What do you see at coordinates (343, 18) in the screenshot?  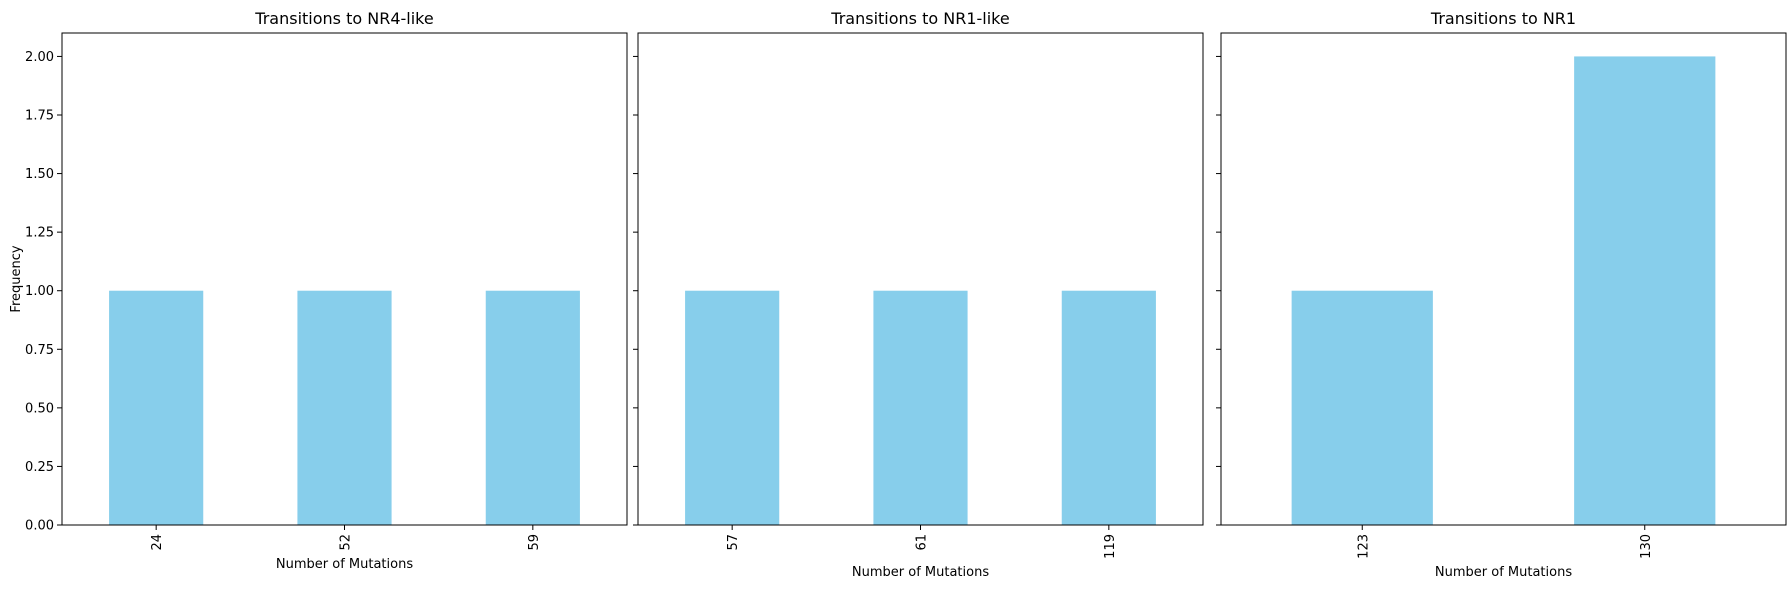 I see `chart-title: Transitions to NR4-like` at bounding box center [343, 18].